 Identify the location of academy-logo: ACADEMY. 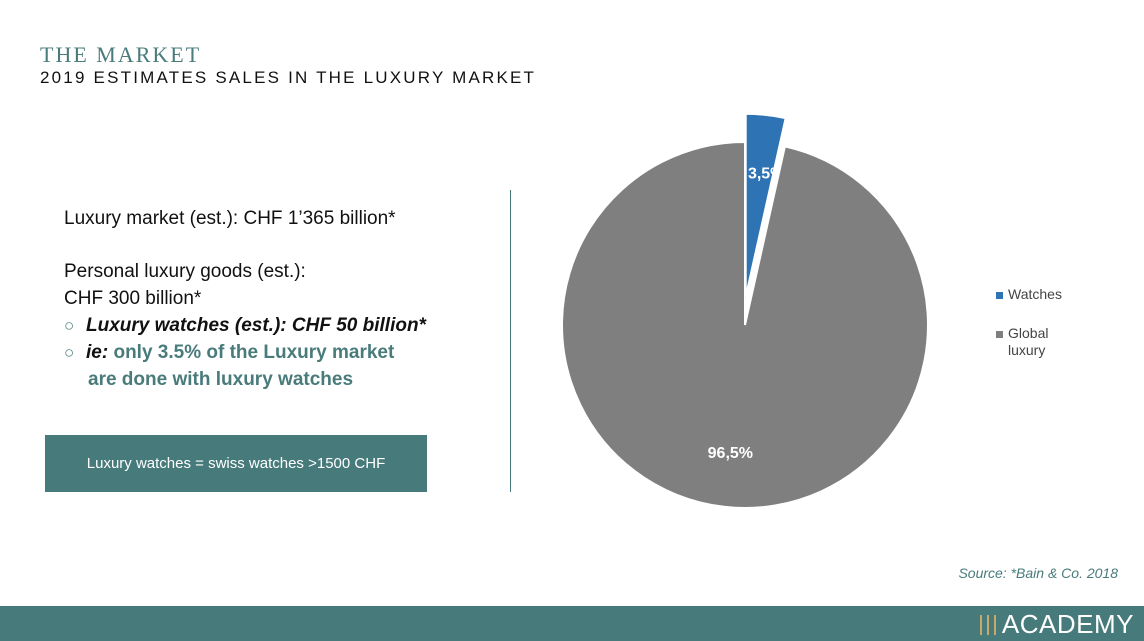
(1056, 624).